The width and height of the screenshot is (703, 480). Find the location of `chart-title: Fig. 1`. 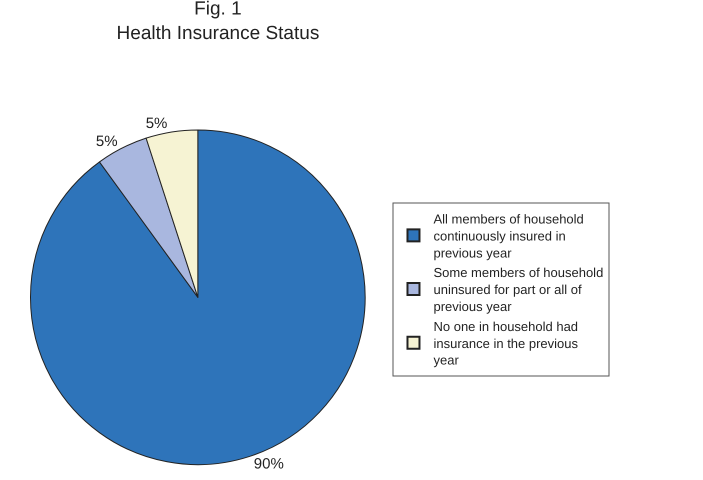

chart-title: Fig. 1 is located at coordinates (218, 10).